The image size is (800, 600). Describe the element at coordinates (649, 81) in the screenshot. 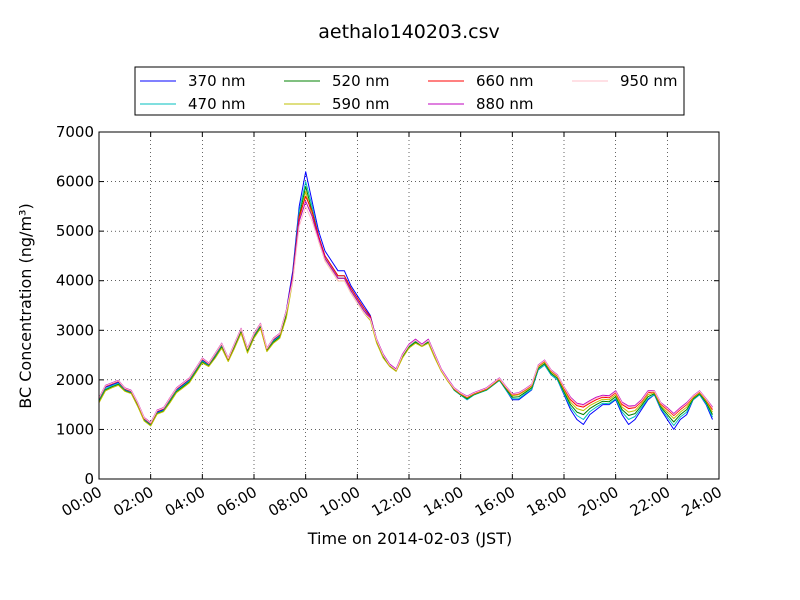

I see `legend-label: 950 nm` at that location.